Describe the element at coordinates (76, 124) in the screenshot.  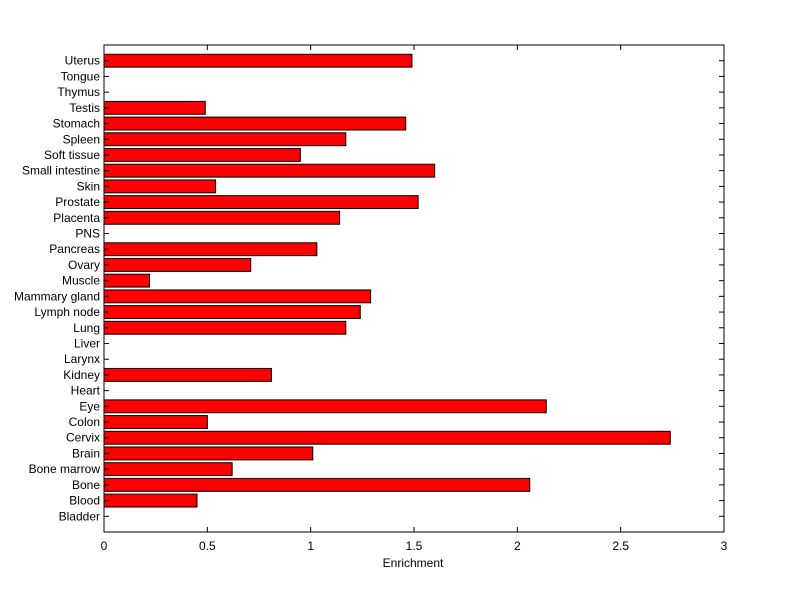
I see `y-tick-label: Stomach` at that location.